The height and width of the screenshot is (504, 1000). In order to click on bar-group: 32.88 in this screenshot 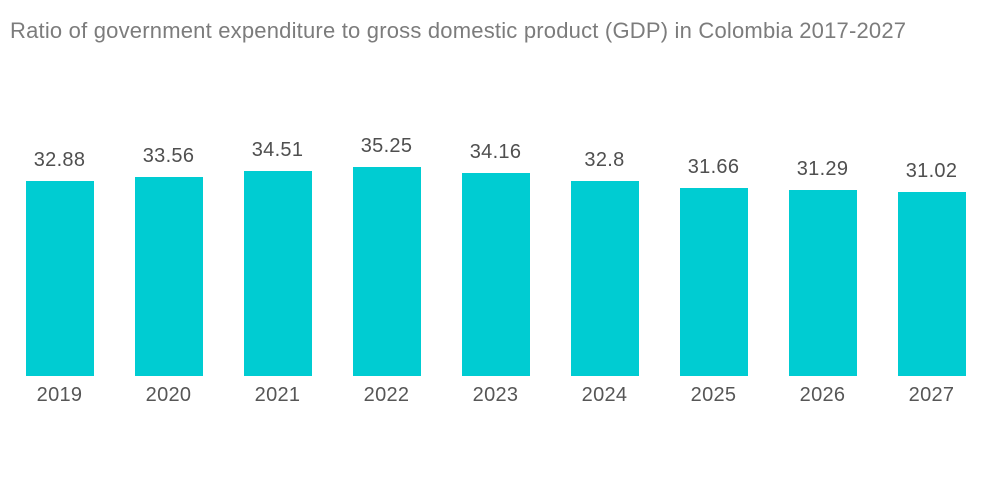, I will do `click(59, 263)`.